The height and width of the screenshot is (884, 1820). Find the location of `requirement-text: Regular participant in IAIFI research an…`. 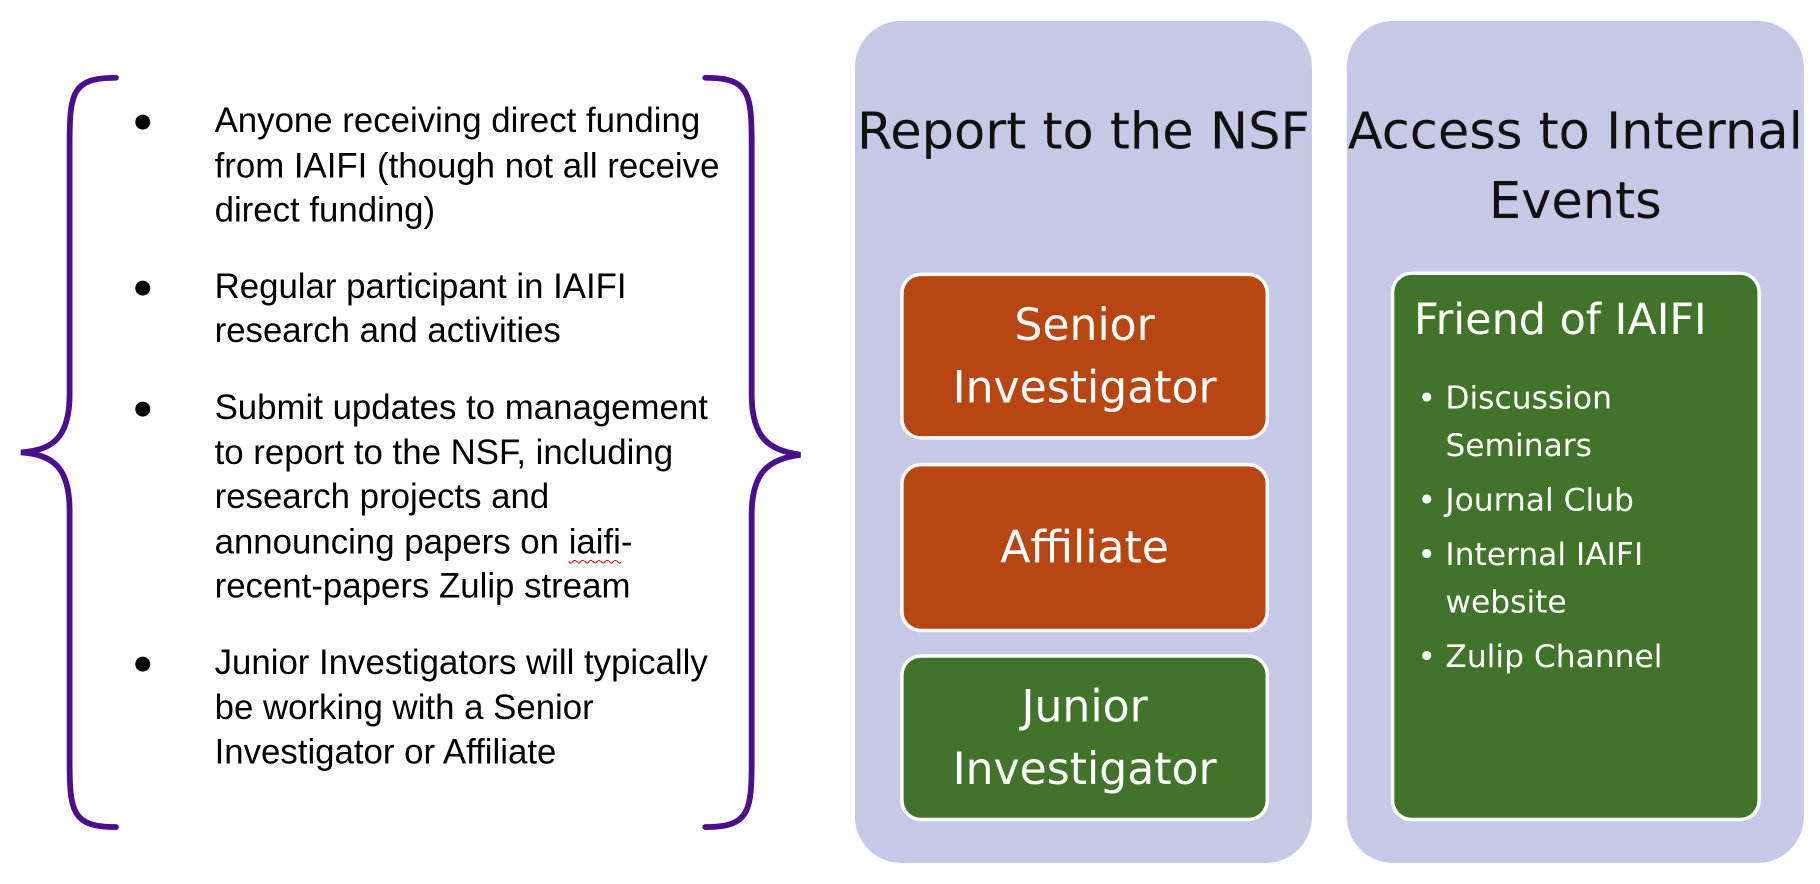

requirement-text: Regular participant in IAIFI research an… is located at coordinates (420, 309).